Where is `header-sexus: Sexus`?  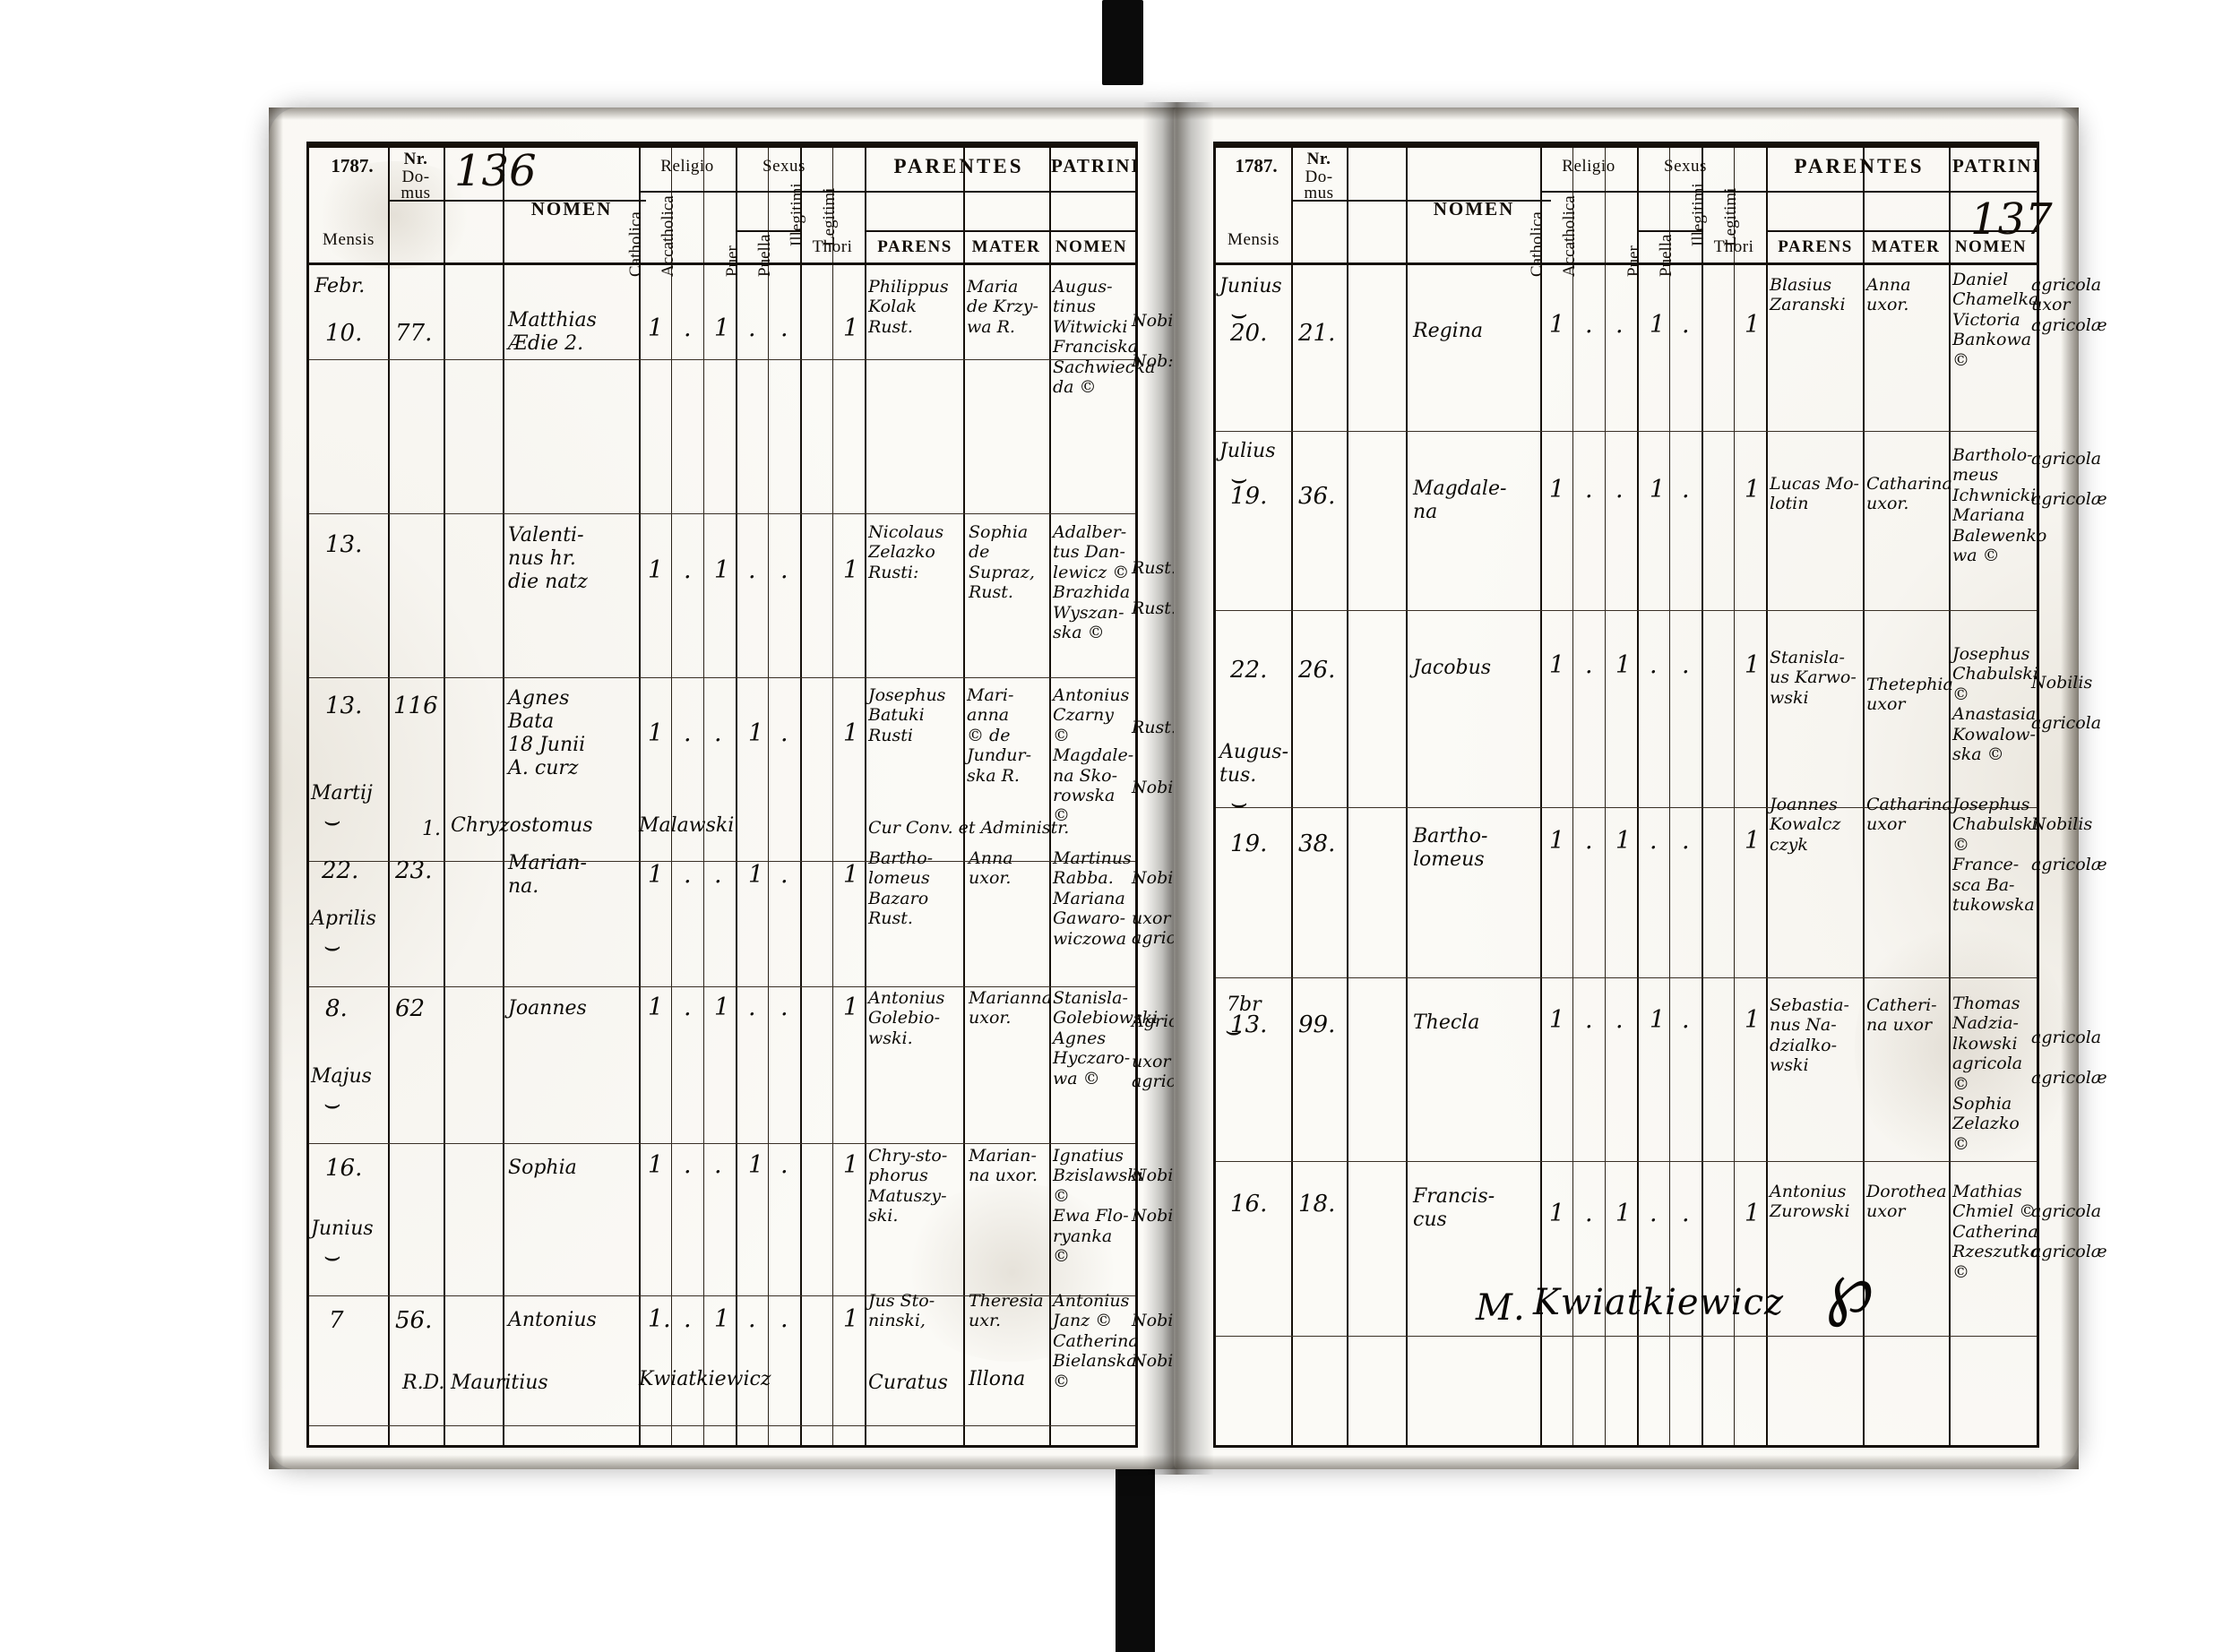 header-sexus: Sexus is located at coordinates (784, 166).